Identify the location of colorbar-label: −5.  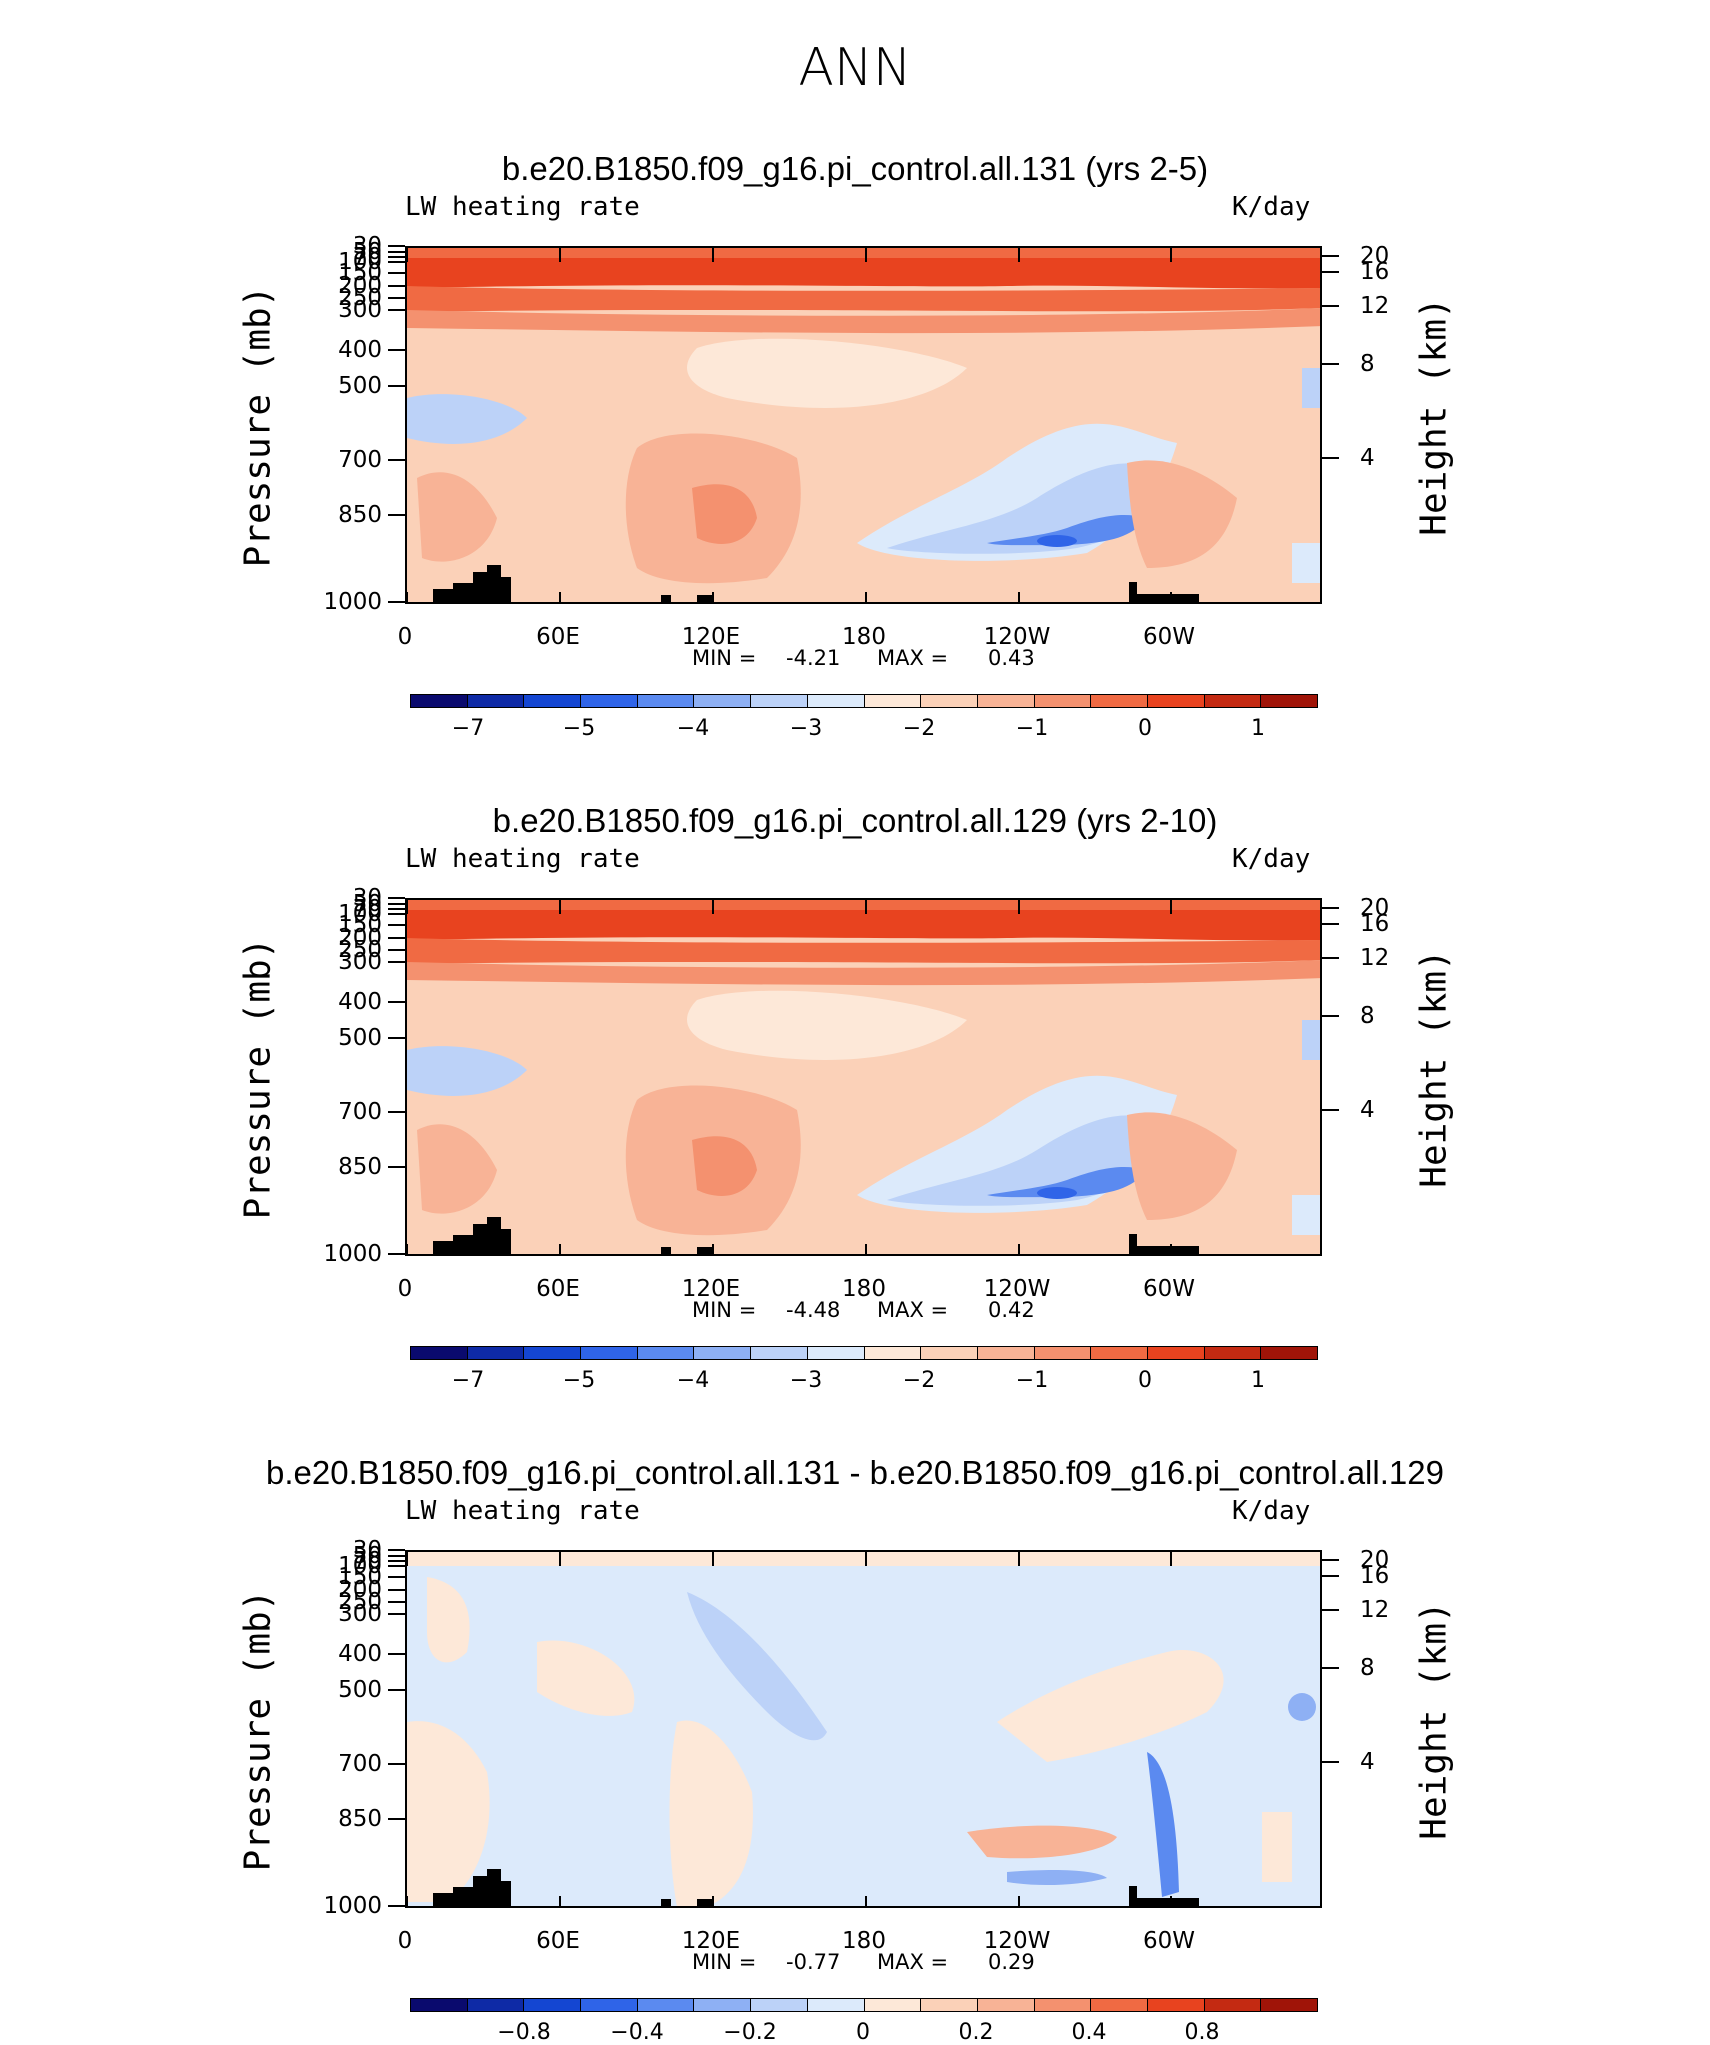
(579, 1380).